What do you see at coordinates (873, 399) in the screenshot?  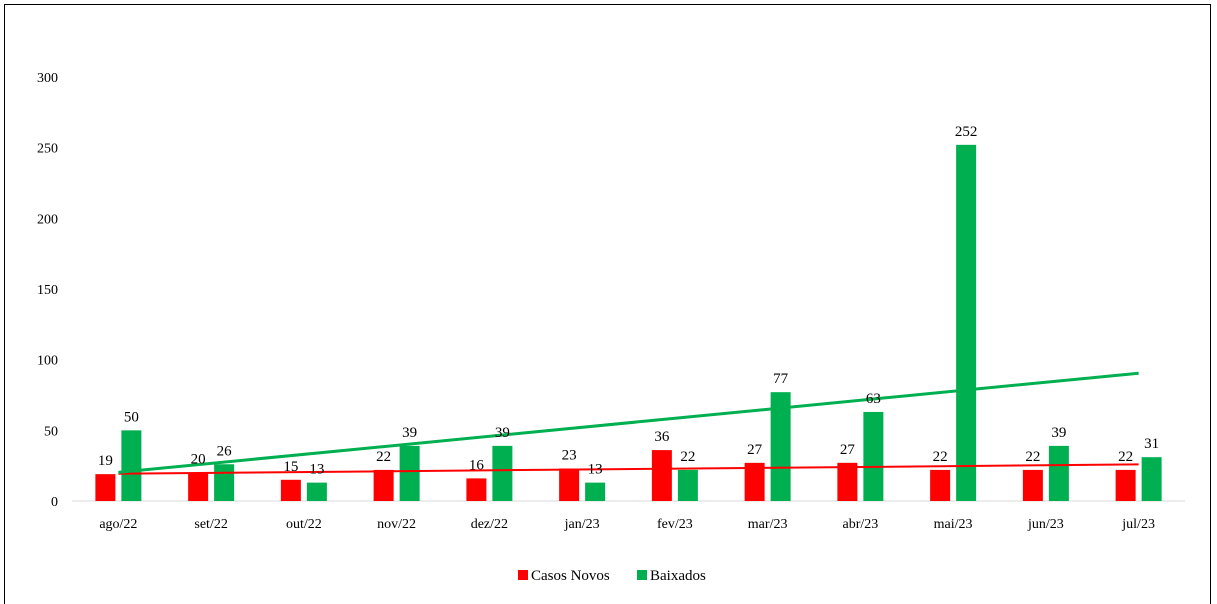 I see `data-label-baixados: 63` at bounding box center [873, 399].